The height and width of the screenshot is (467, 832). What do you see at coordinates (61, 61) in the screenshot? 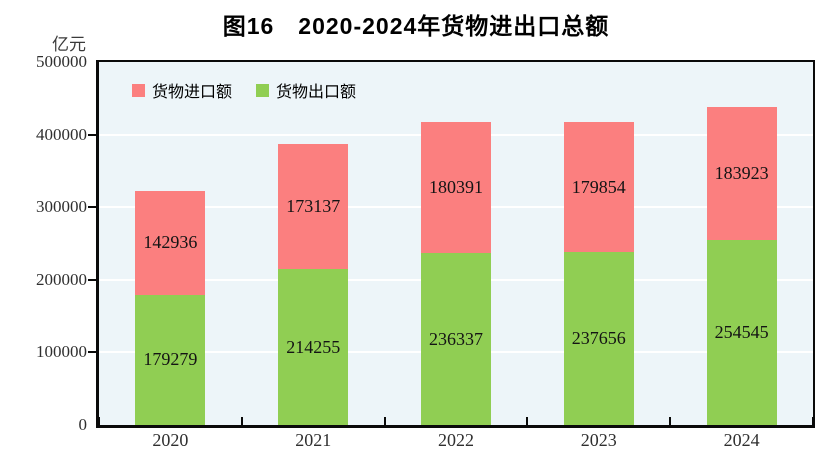
I see `y-axis-tick-label: 500000` at bounding box center [61, 61].